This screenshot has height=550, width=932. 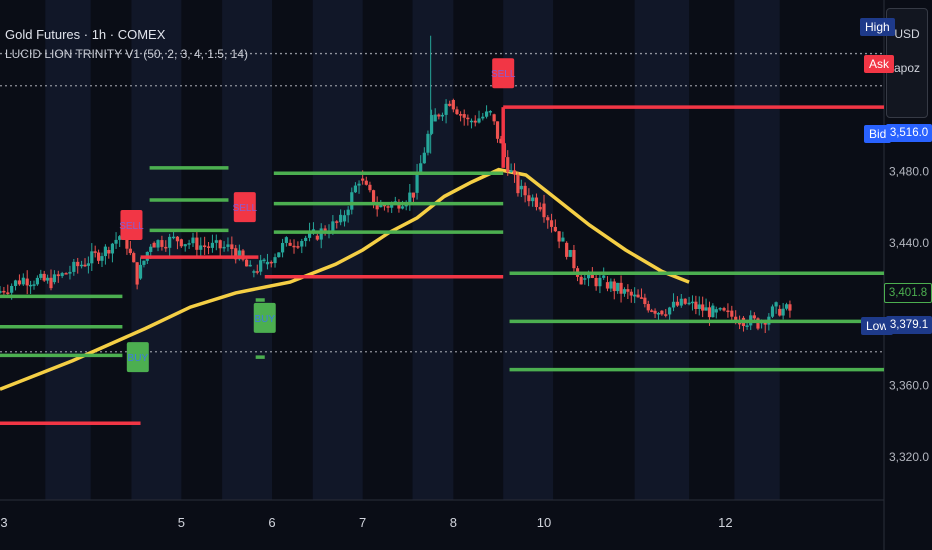 I want to click on time-axis: 3 5 6 7 8 10 12, so click(x=442, y=514).